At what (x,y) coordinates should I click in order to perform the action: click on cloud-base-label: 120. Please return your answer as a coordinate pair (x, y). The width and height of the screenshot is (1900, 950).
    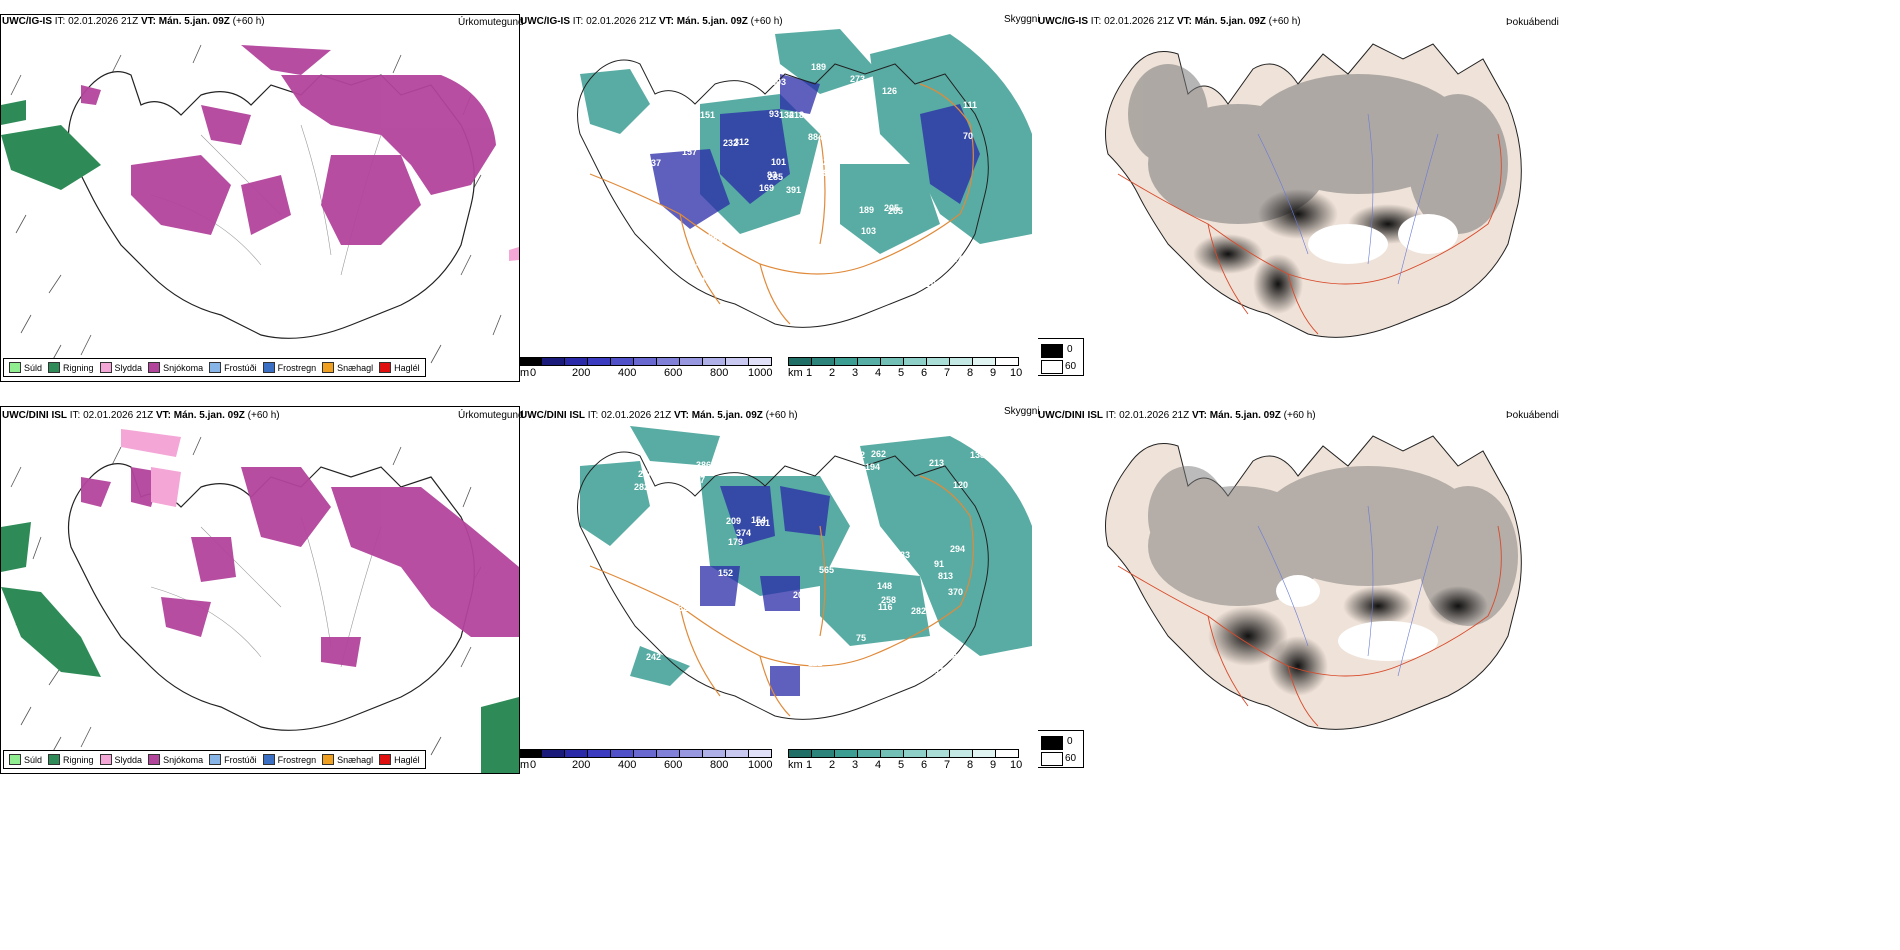
    Looking at the image, I should click on (960, 485).